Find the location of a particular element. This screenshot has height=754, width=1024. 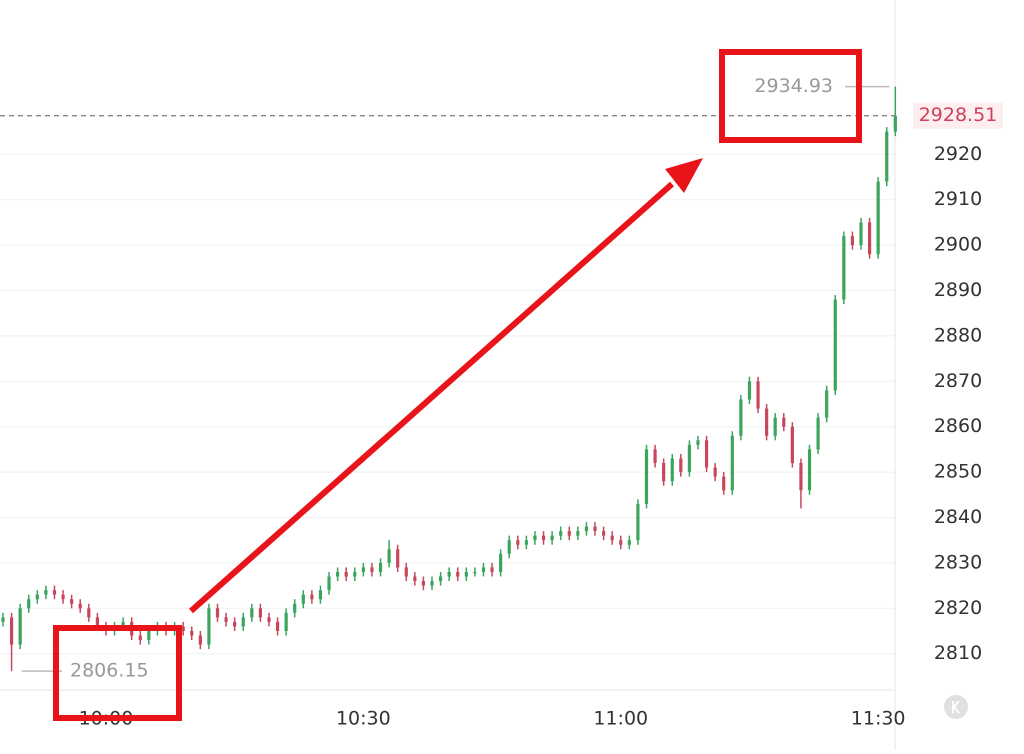

y-tick-label: 2860 is located at coordinates (958, 426).